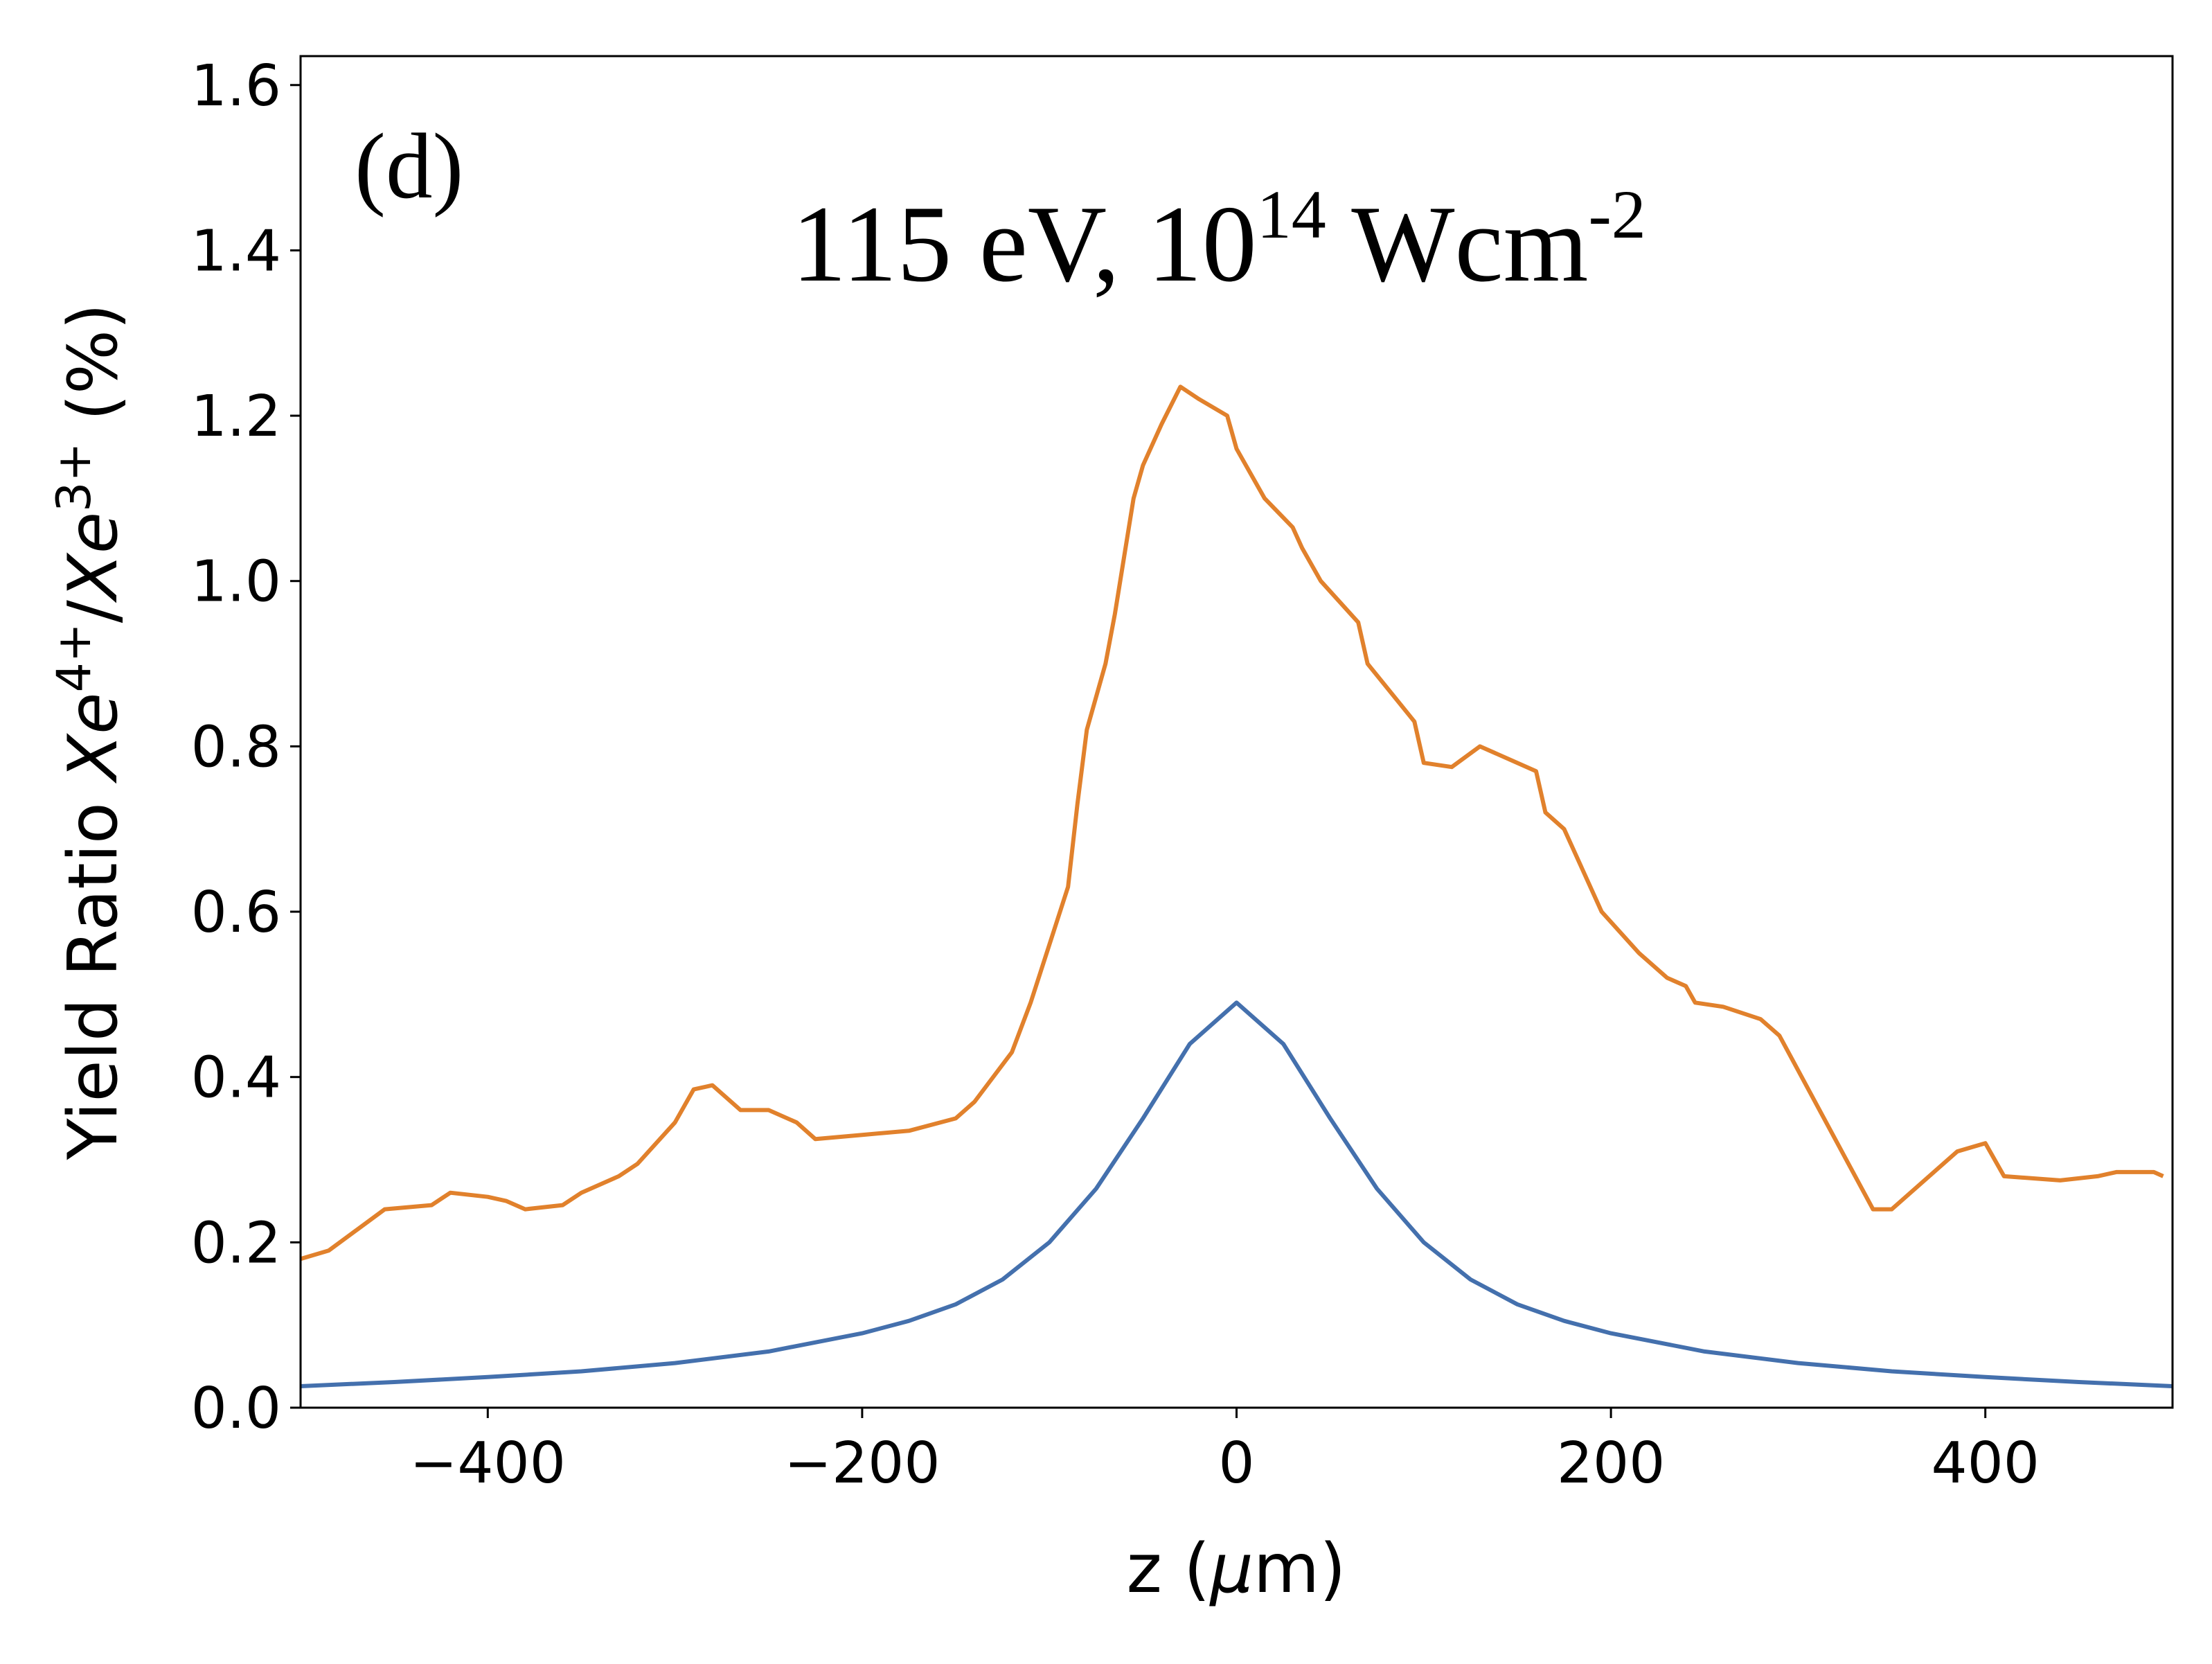 Image resolution: width=2212 pixels, height=1664 pixels. What do you see at coordinates (1236, 1464) in the screenshot?
I see `x-tick-label: 0` at bounding box center [1236, 1464].